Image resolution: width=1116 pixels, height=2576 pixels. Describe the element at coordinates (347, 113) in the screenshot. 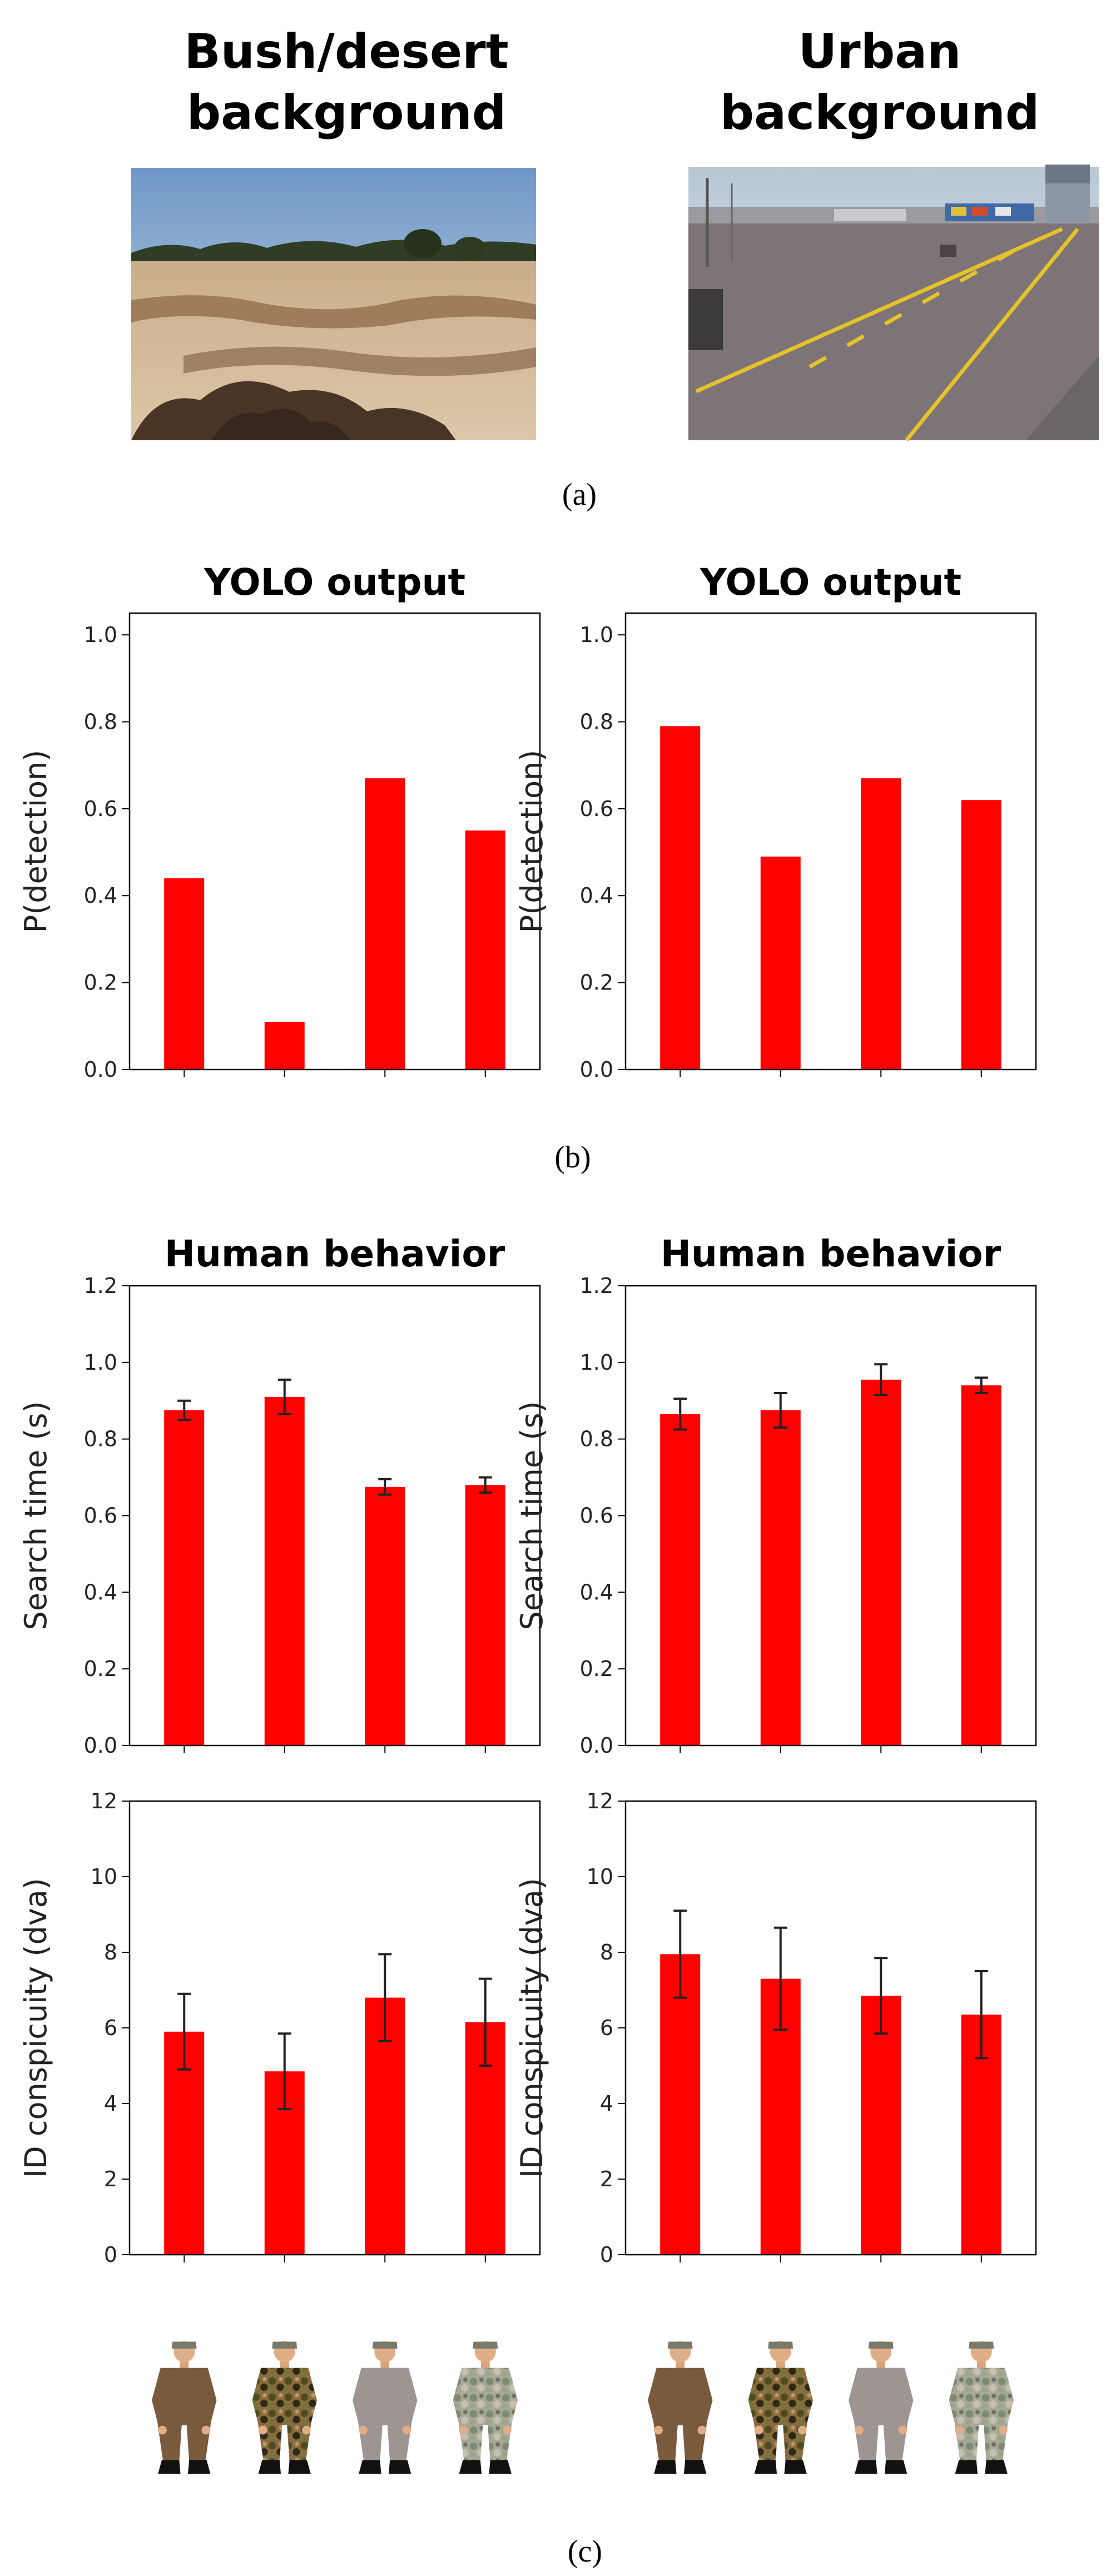

I see `scene-title-bush-line2: background` at that location.